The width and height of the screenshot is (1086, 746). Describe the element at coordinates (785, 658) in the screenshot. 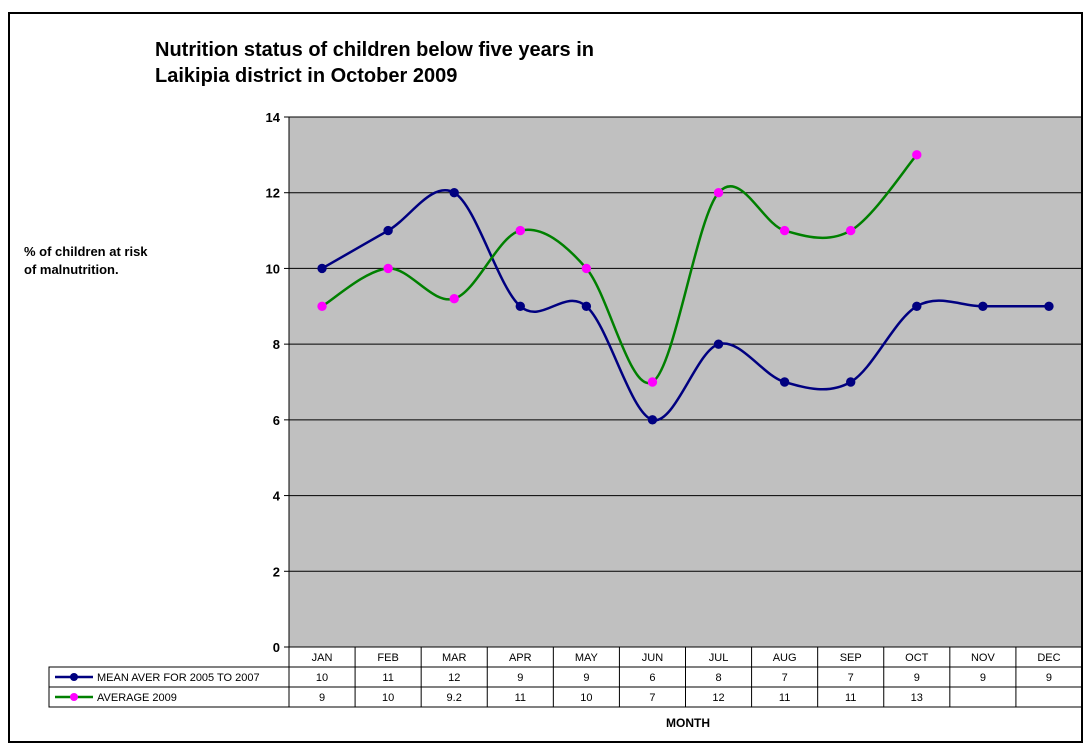

I see `x-tick-label: AUG` at that location.